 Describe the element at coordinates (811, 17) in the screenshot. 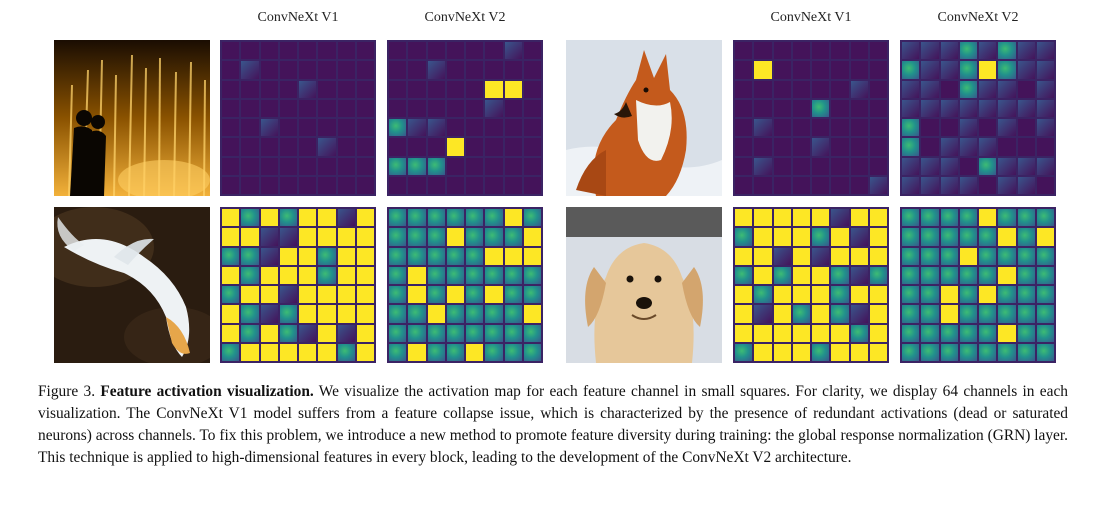

I see `label-convnext-v1-right: ConvNeXt V1` at that location.